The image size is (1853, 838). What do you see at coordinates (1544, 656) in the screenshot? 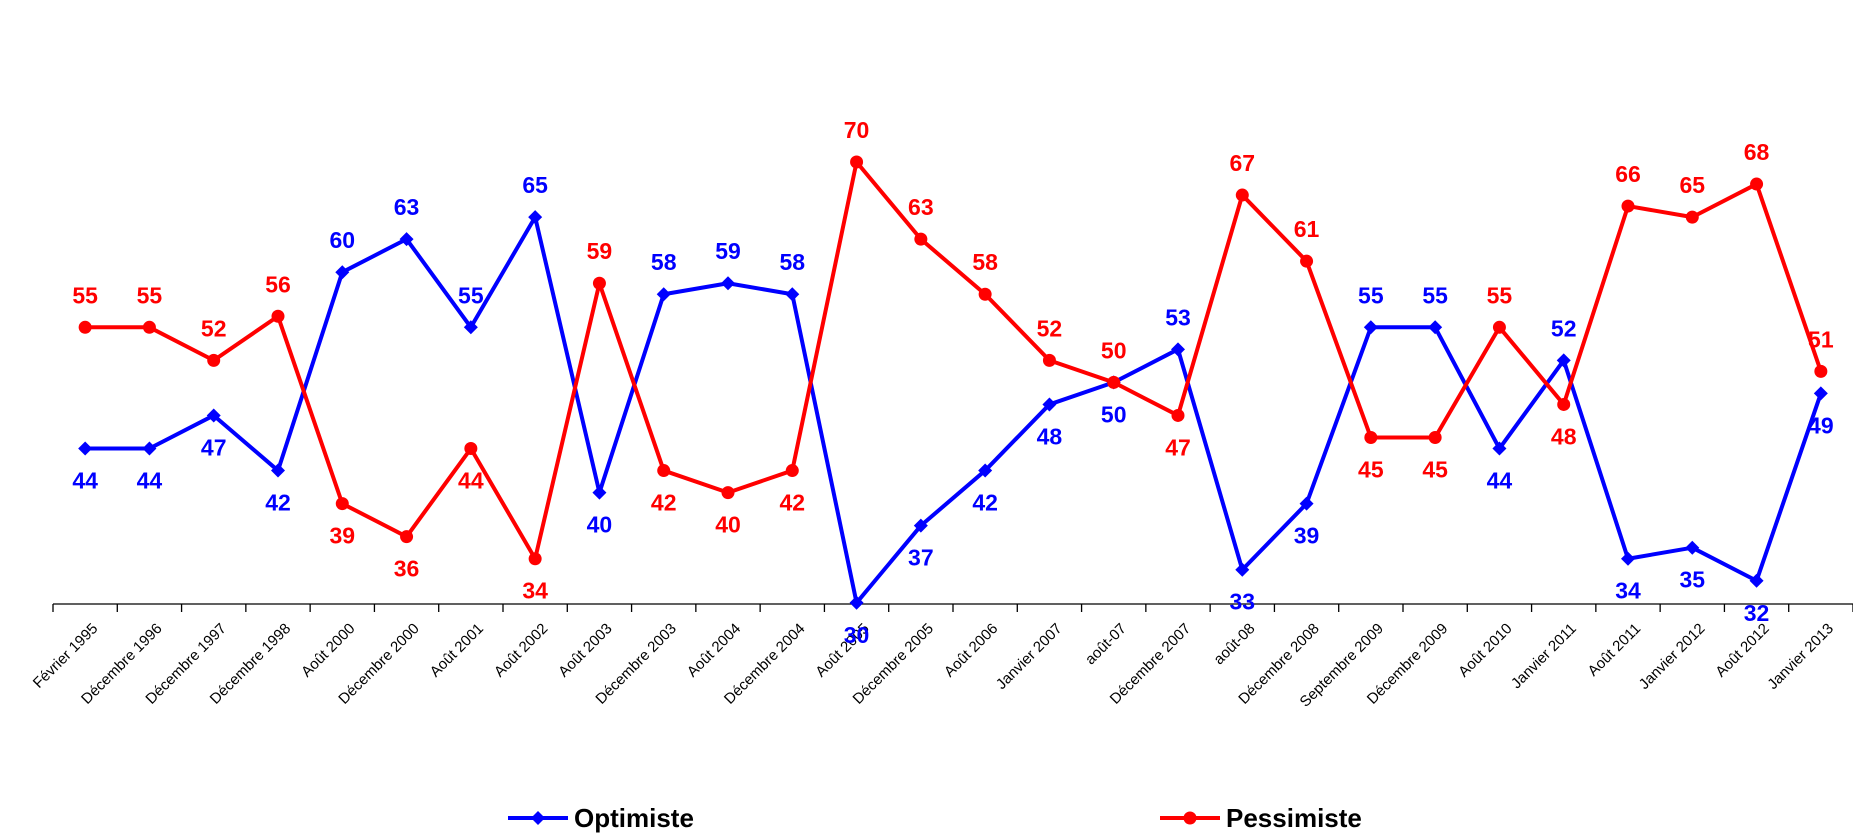
I see `x-tick-label: Janvier 2011` at bounding box center [1544, 656].